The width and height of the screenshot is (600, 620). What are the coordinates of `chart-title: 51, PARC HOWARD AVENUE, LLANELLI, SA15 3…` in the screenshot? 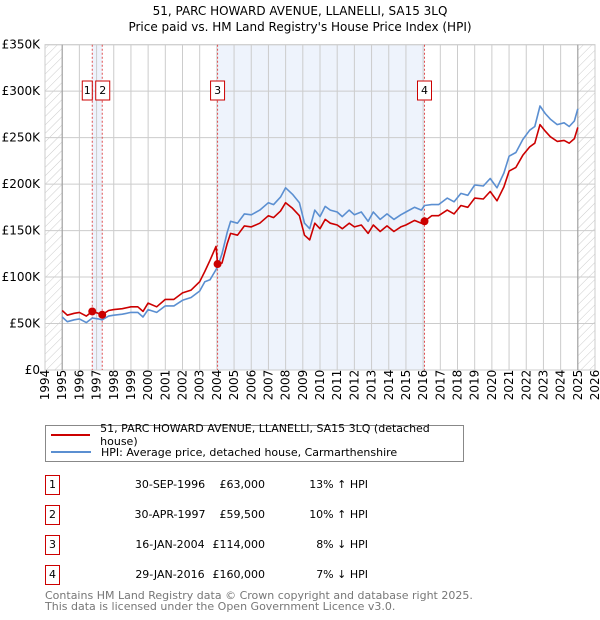 It's located at (300, 11).